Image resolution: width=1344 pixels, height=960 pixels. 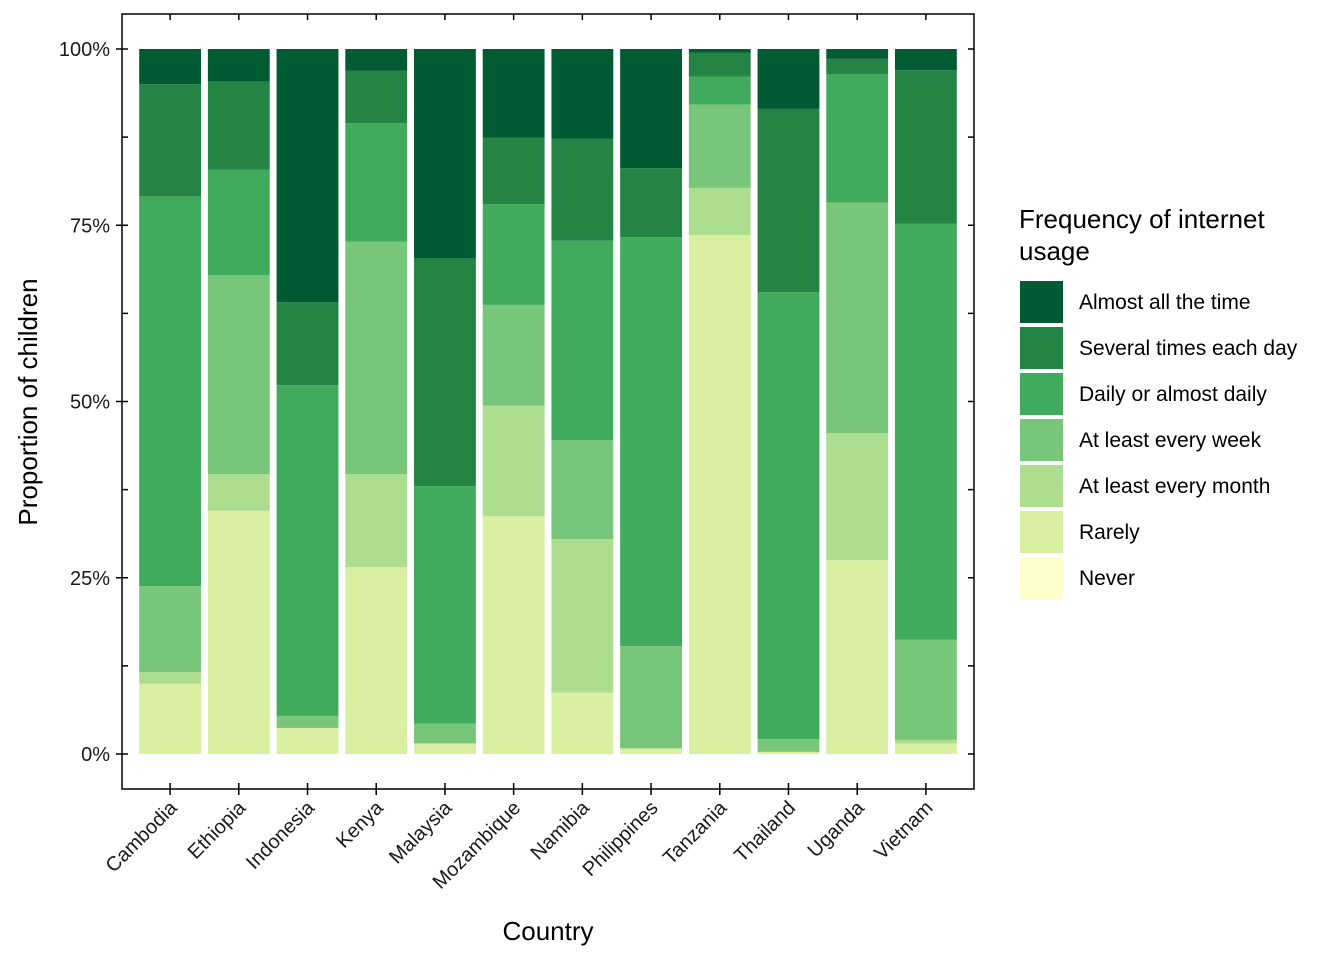 I want to click on bar-segment-cambodia-several-times-each-day, so click(x=170, y=140).